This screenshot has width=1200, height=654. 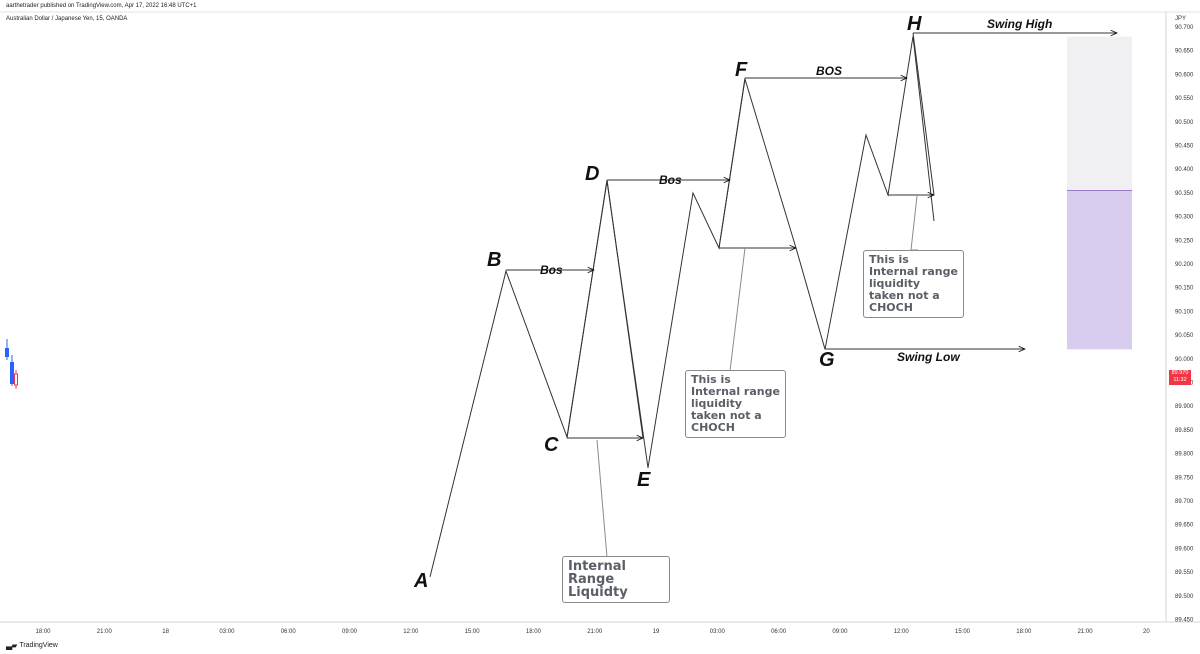 I want to click on price-tick-label: 90.650, so click(x=1184, y=52).